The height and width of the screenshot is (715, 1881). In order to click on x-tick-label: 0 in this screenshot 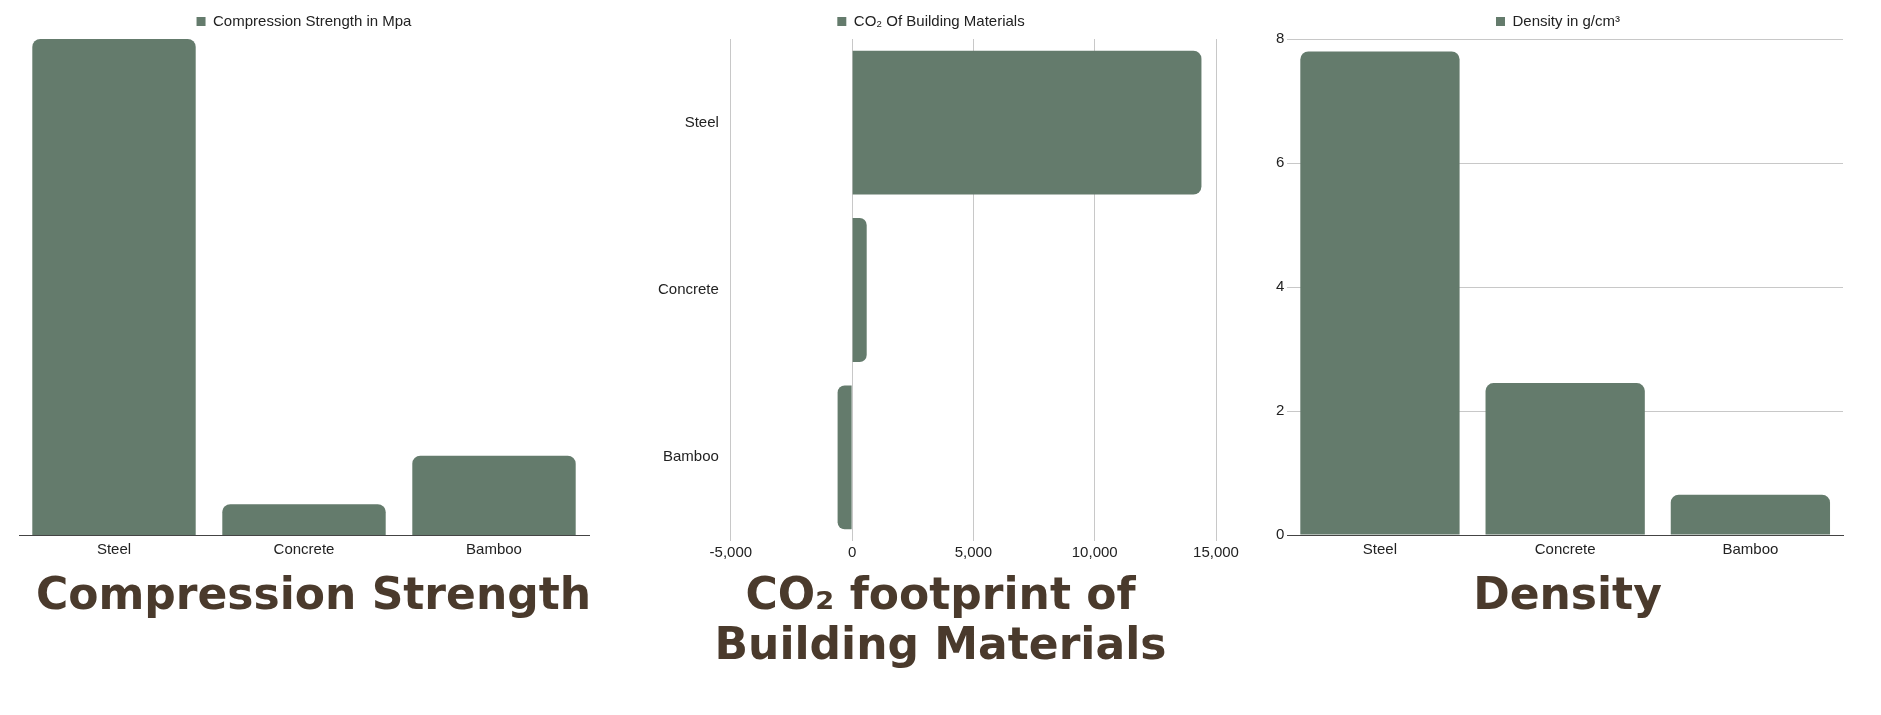, I will do `click(851, 552)`.